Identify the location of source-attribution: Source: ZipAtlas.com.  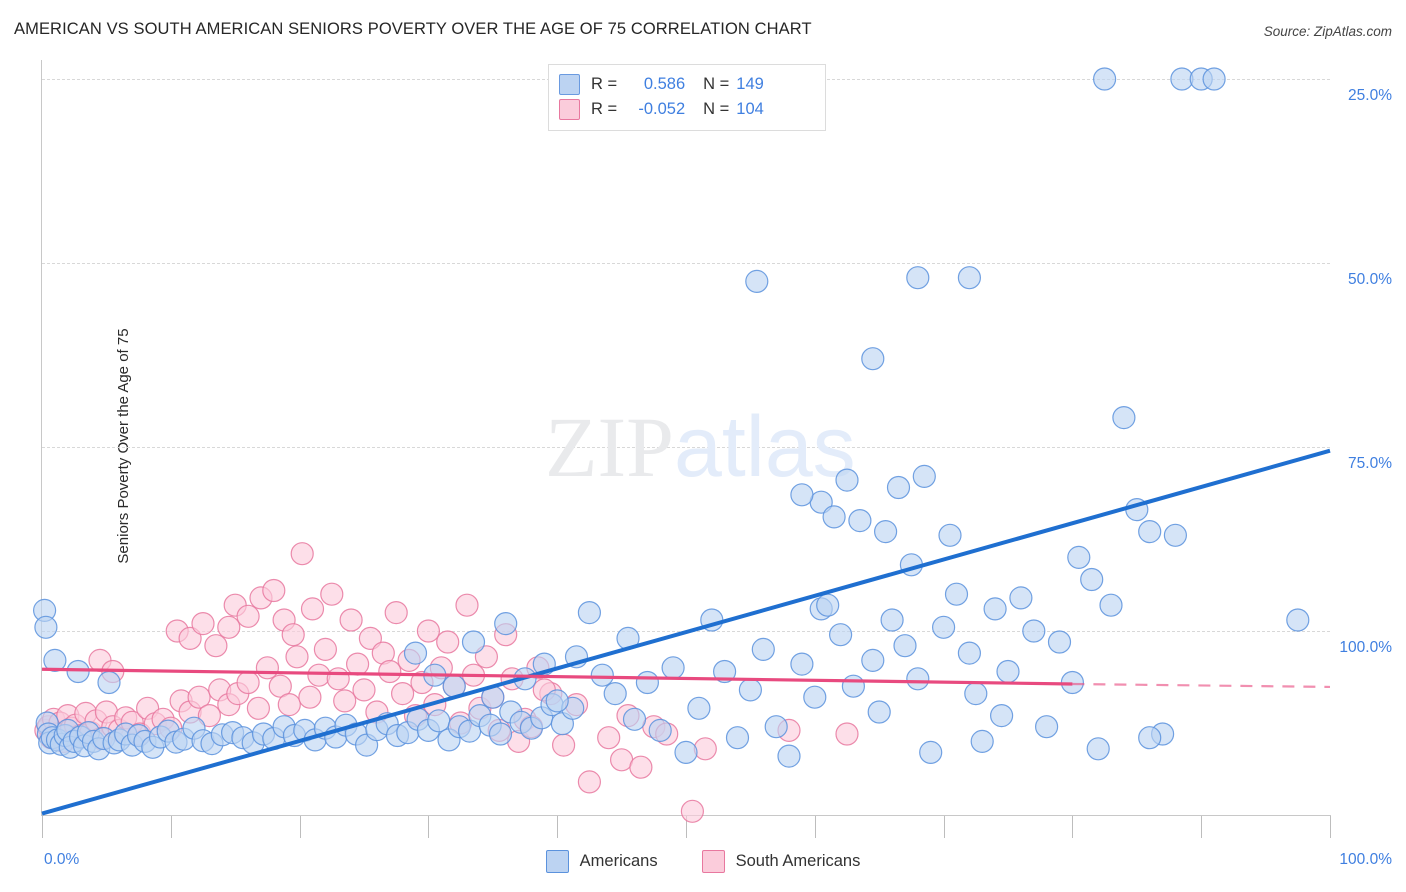
(1327, 31).